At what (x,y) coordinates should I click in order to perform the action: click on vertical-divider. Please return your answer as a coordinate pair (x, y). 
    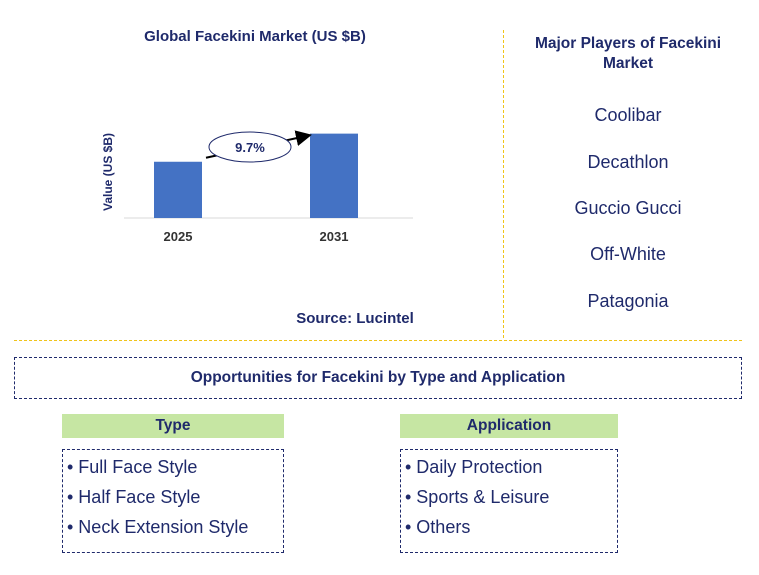
    Looking at the image, I should click on (503, 184).